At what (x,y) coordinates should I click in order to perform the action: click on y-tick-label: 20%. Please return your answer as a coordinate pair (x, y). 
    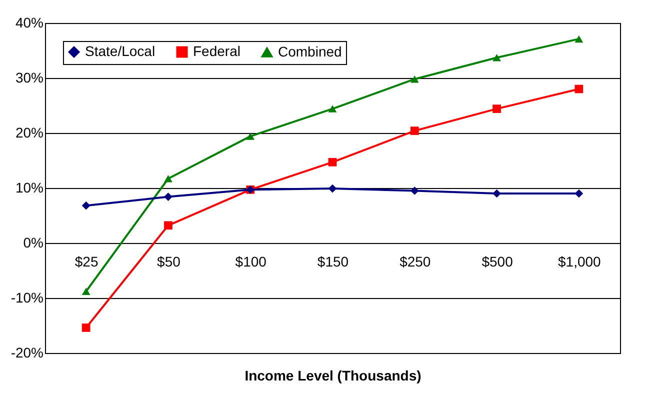
    Looking at the image, I should click on (29, 132).